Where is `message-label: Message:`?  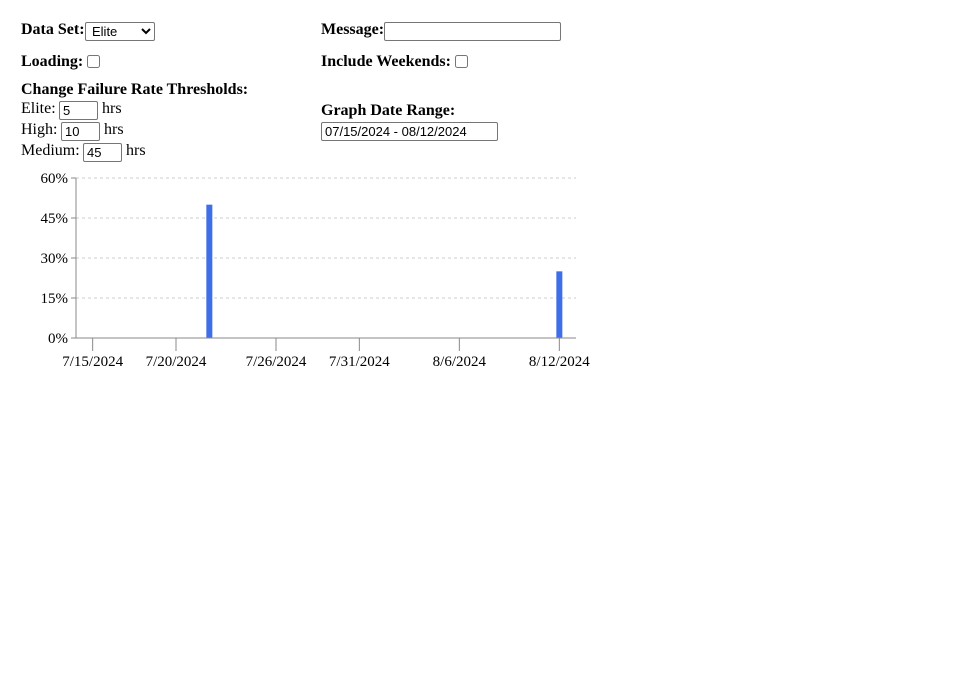
message-label: Message: is located at coordinates (353, 29).